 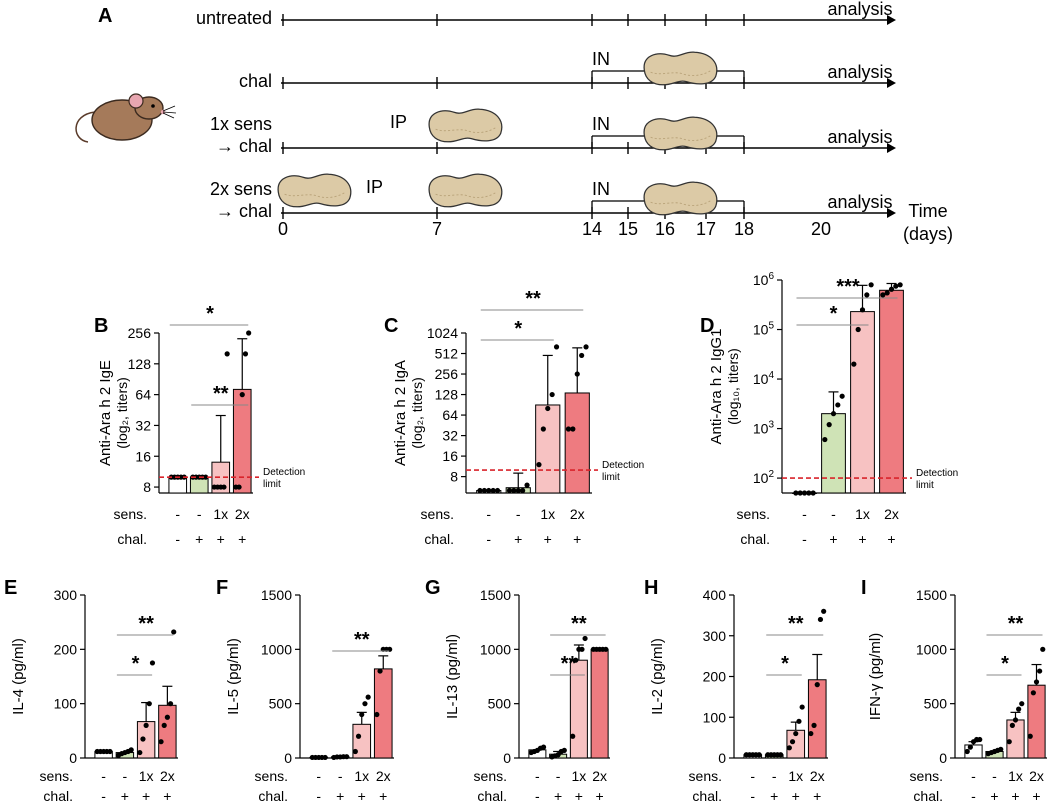 What do you see at coordinates (255, 81) in the screenshot?
I see `timeline-group-label: chal` at bounding box center [255, 81].